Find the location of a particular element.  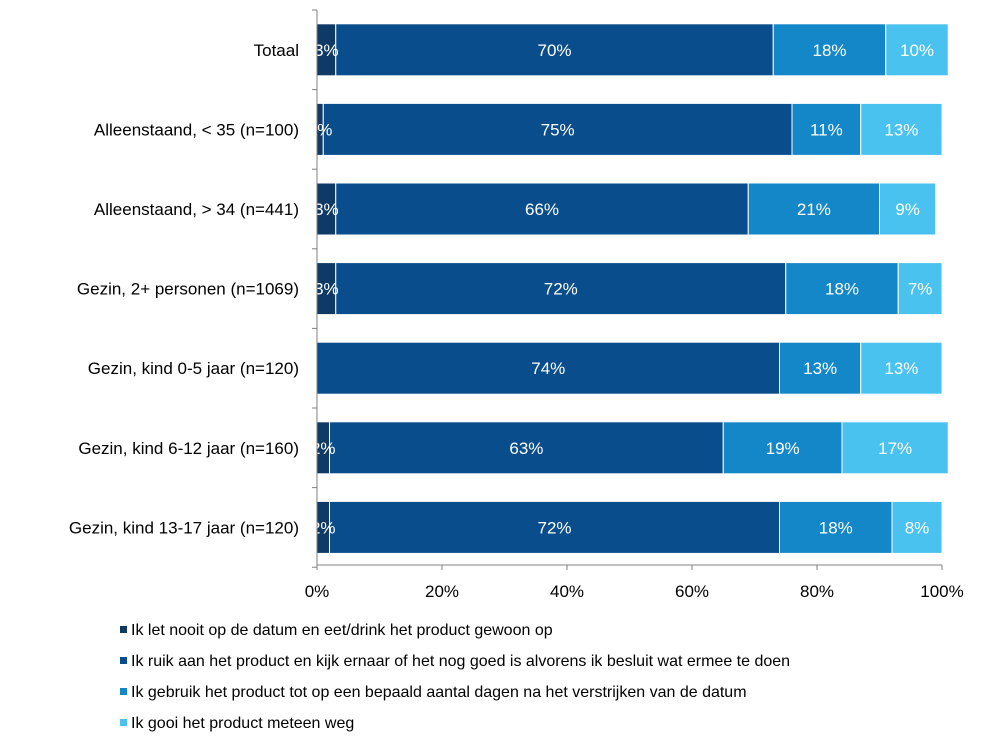

x-tick-label: 100% is located at coordinates (941, 591).